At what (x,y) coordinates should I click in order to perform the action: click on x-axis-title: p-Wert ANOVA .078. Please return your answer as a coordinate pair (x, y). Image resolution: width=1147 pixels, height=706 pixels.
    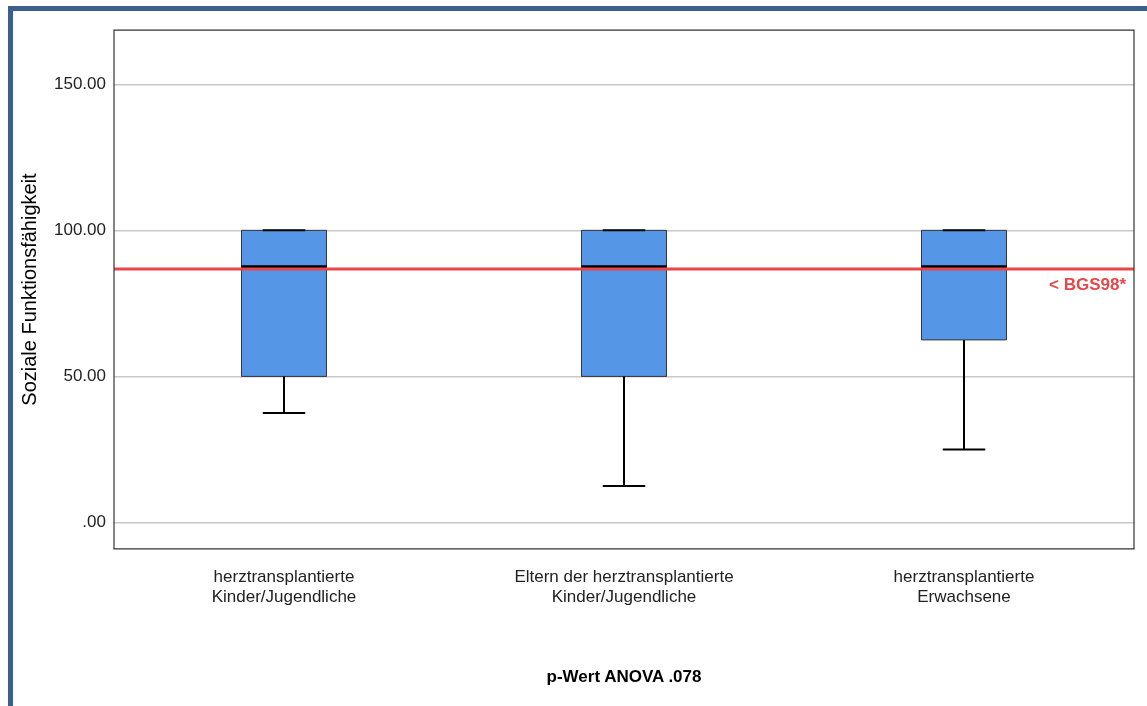
    Looking at the image, I should click on (624, 677).